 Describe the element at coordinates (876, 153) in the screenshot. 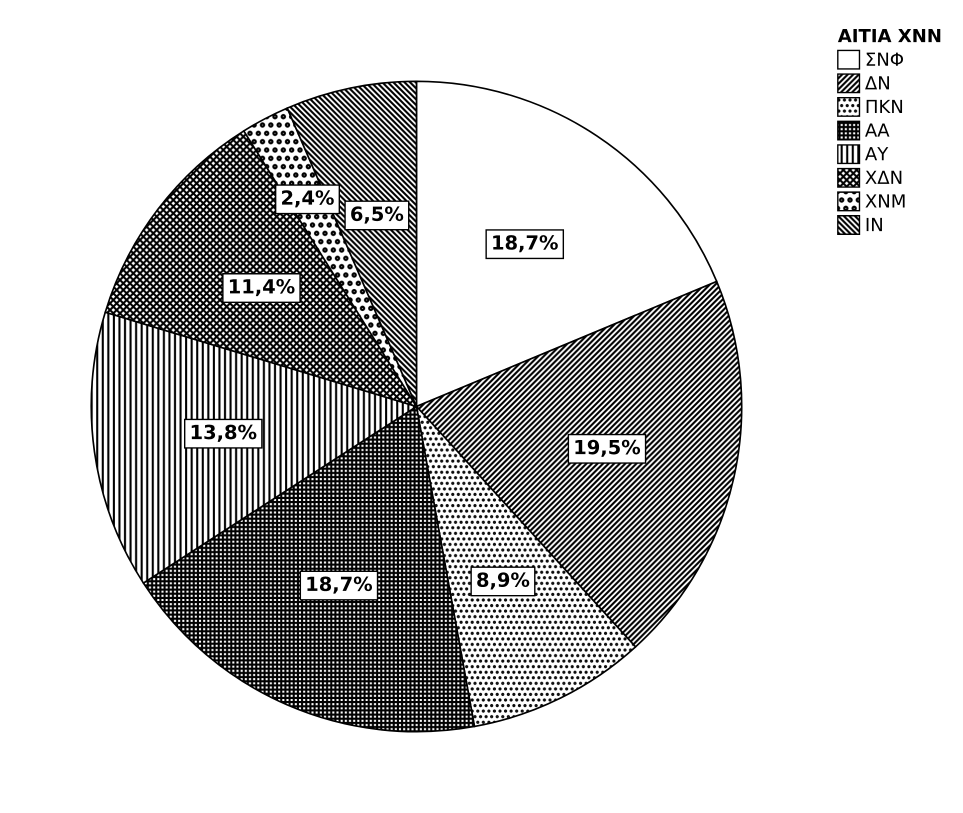

I see `legend-label: ΑΥ` at that location.